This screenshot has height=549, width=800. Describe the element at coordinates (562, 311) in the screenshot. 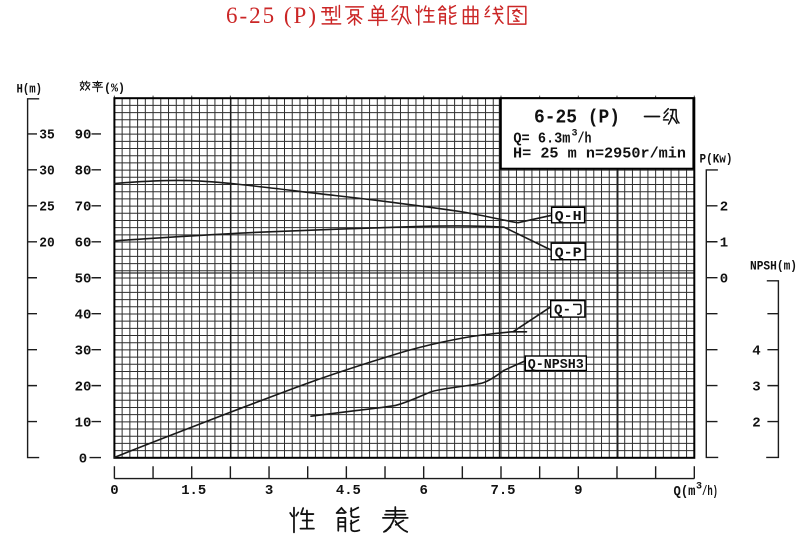

I see `svg-text: Q-` at that location.